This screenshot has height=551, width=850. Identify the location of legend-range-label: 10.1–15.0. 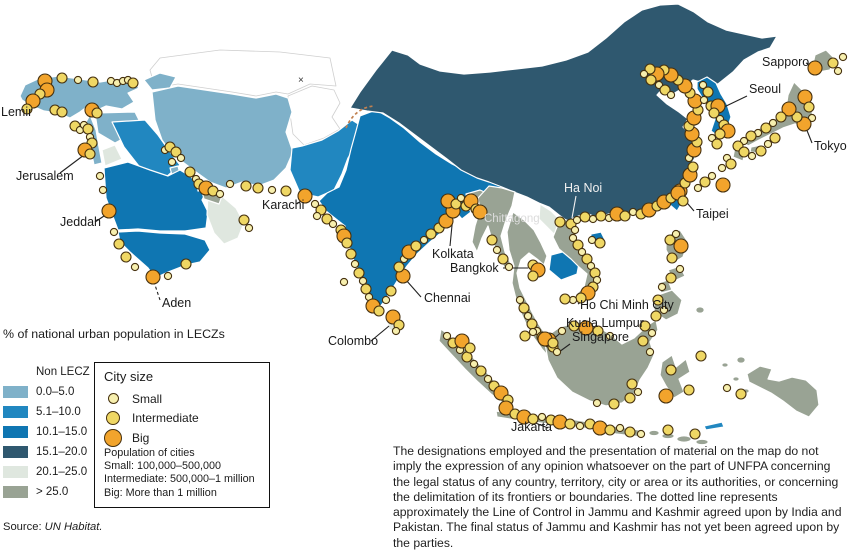
(62, 432).